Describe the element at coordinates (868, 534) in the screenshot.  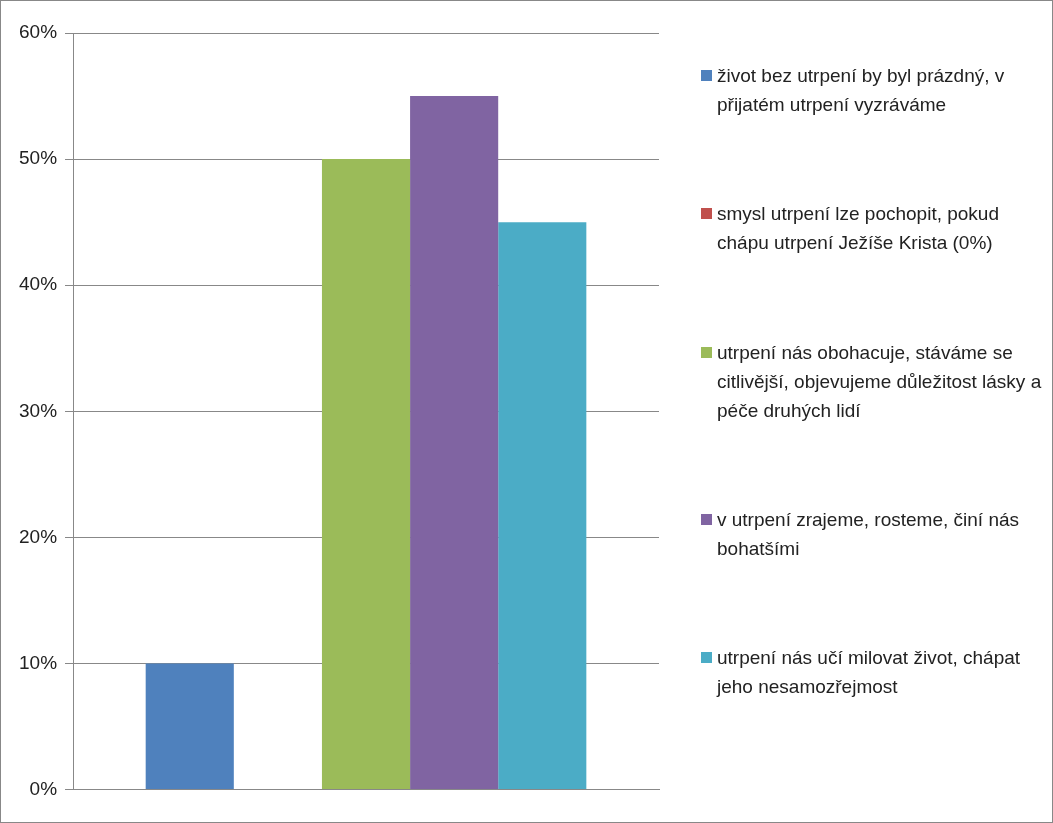
I see `legend-label: v utrpení zrajeme, rosteme, činí nás bohatšími` at that location.